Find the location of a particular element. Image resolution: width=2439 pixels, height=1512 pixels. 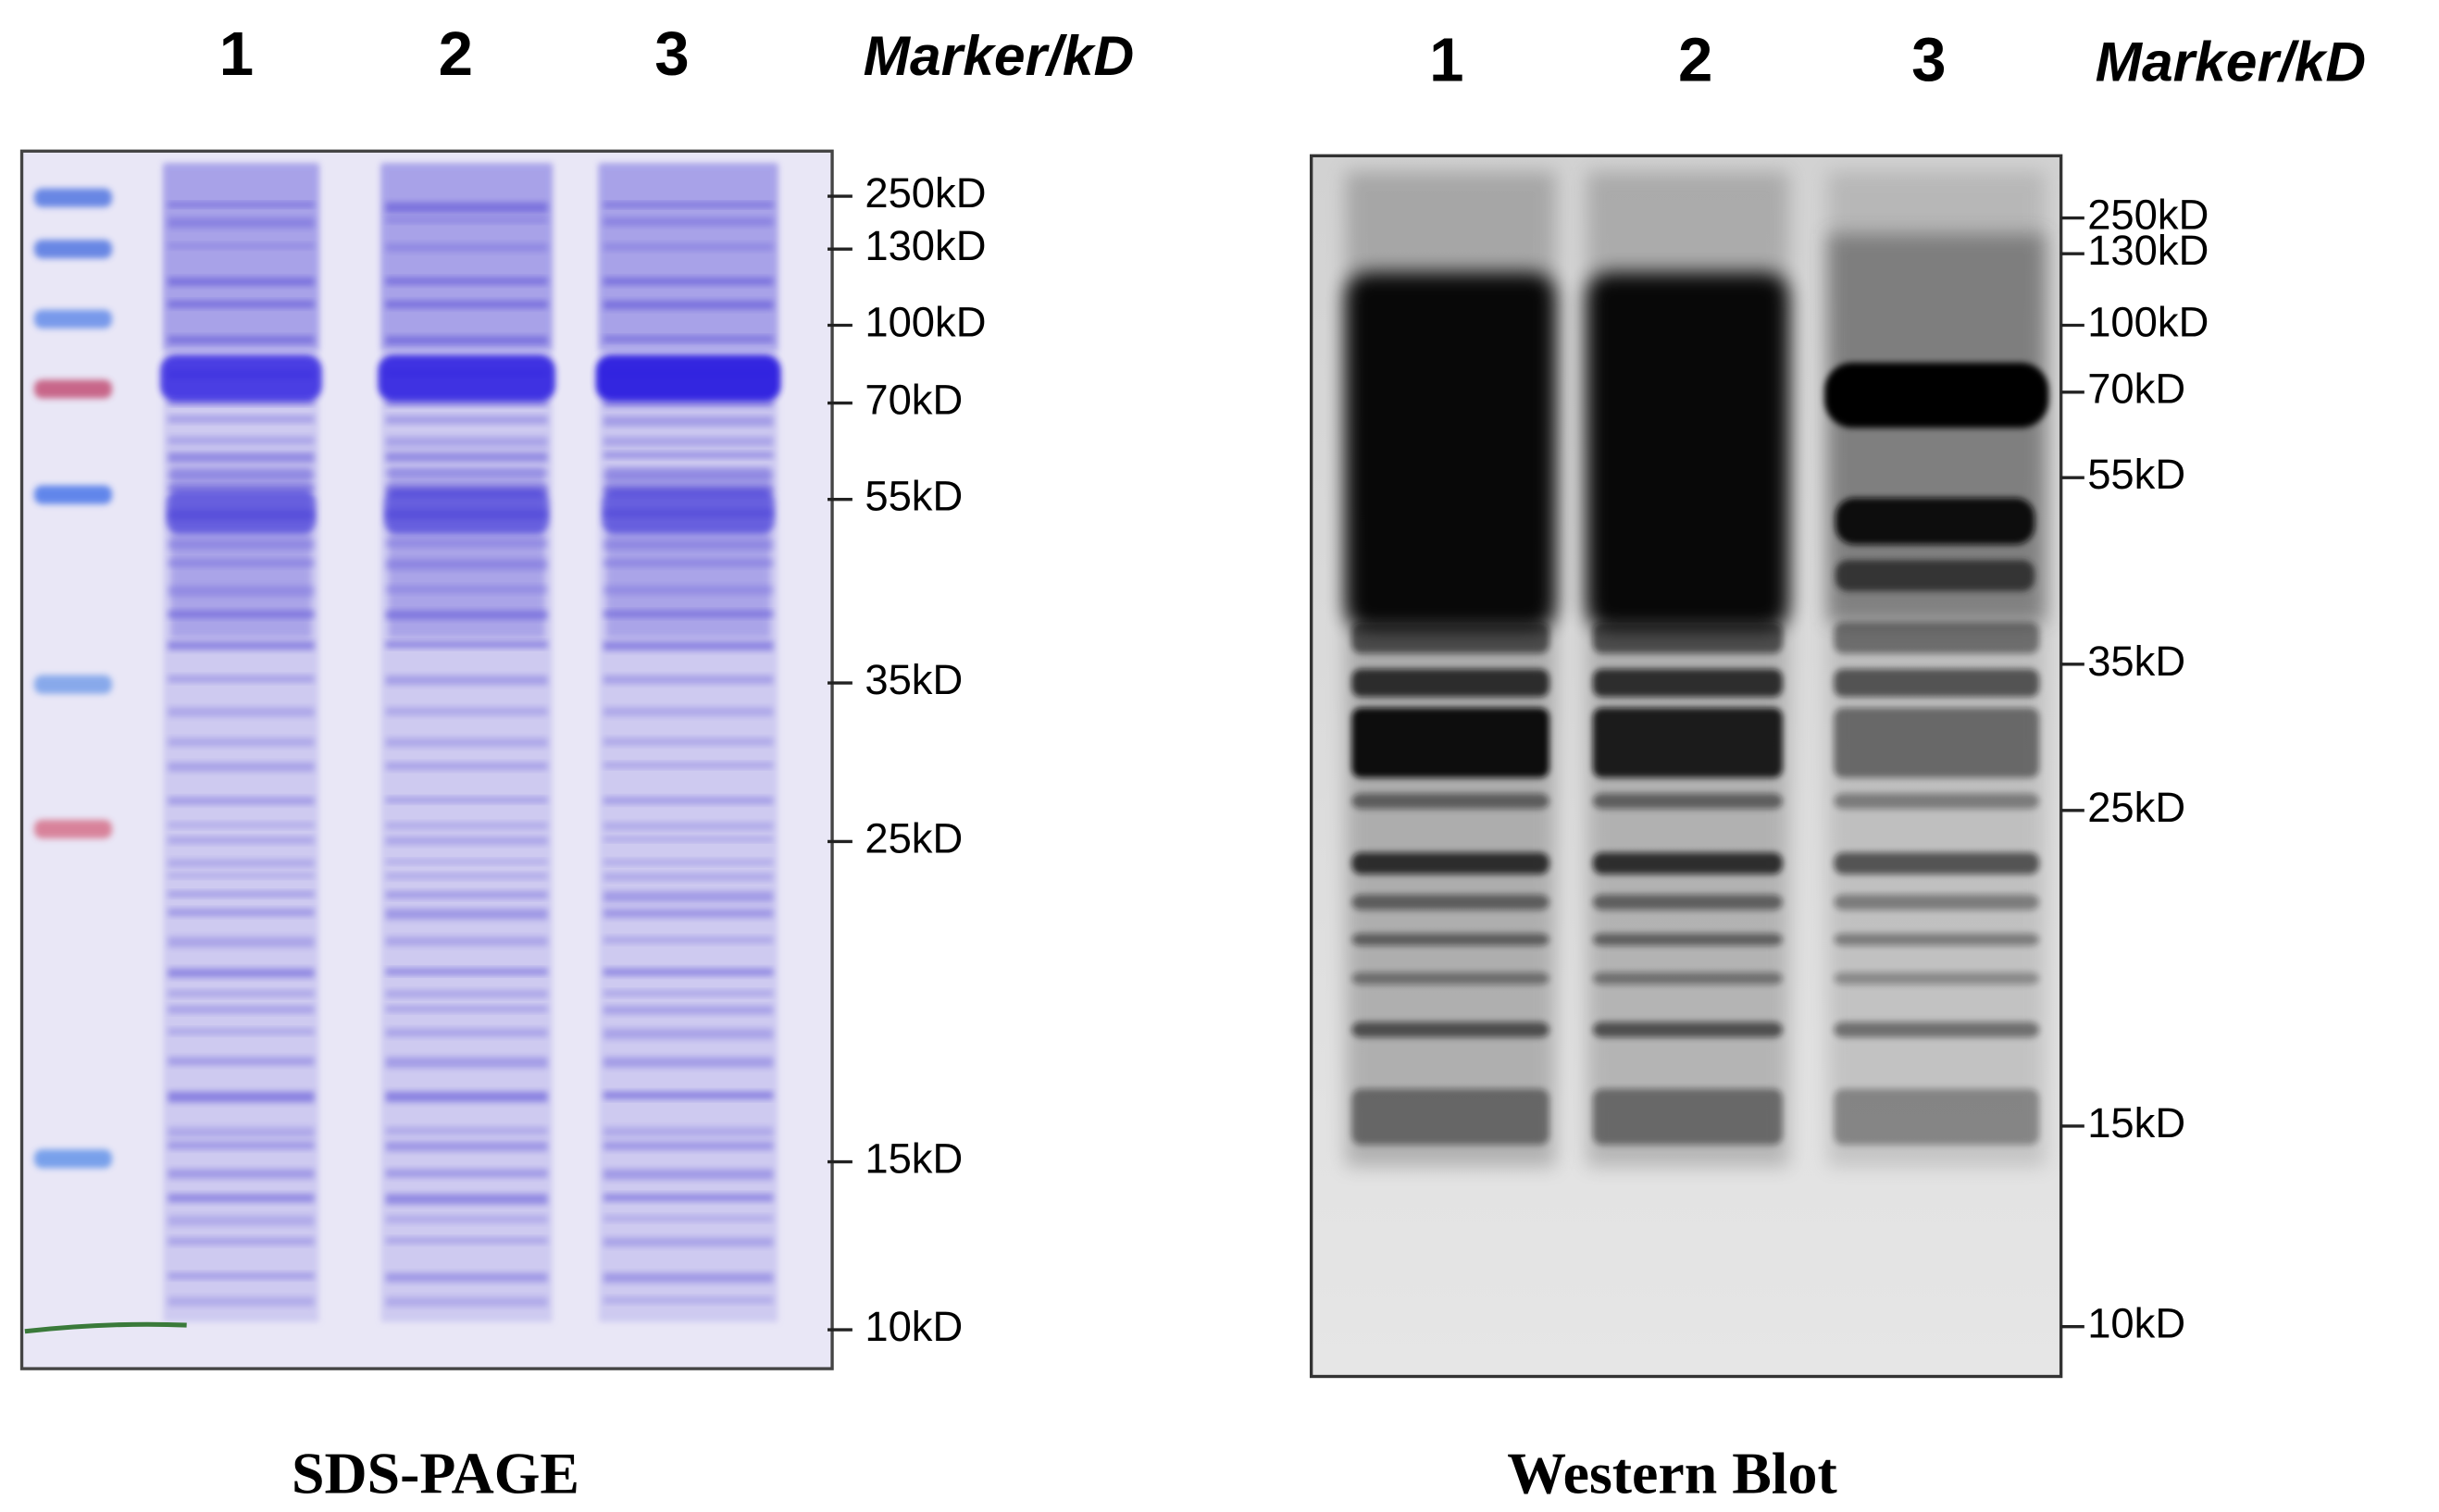

lane-label: 3 is located at coordinates (671, 54).